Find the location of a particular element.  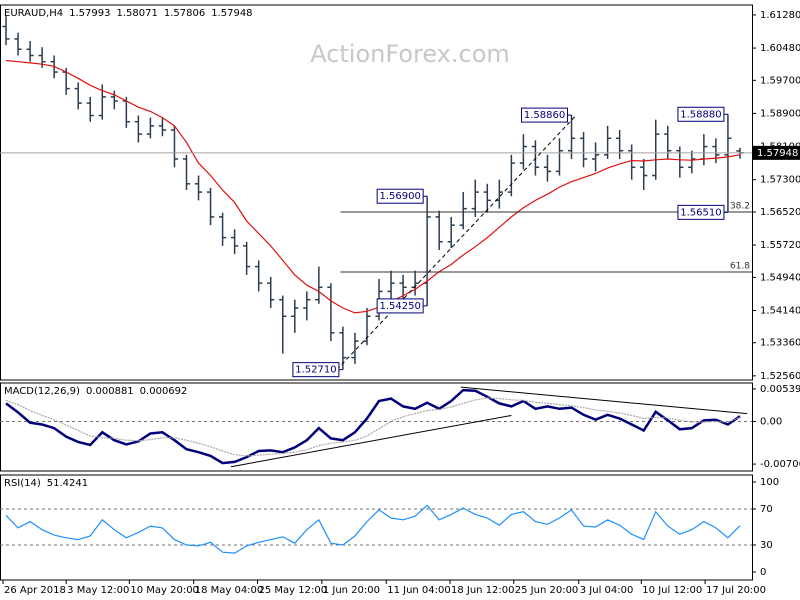

header-title: RSI(14) is located at coordinates (22, 483).